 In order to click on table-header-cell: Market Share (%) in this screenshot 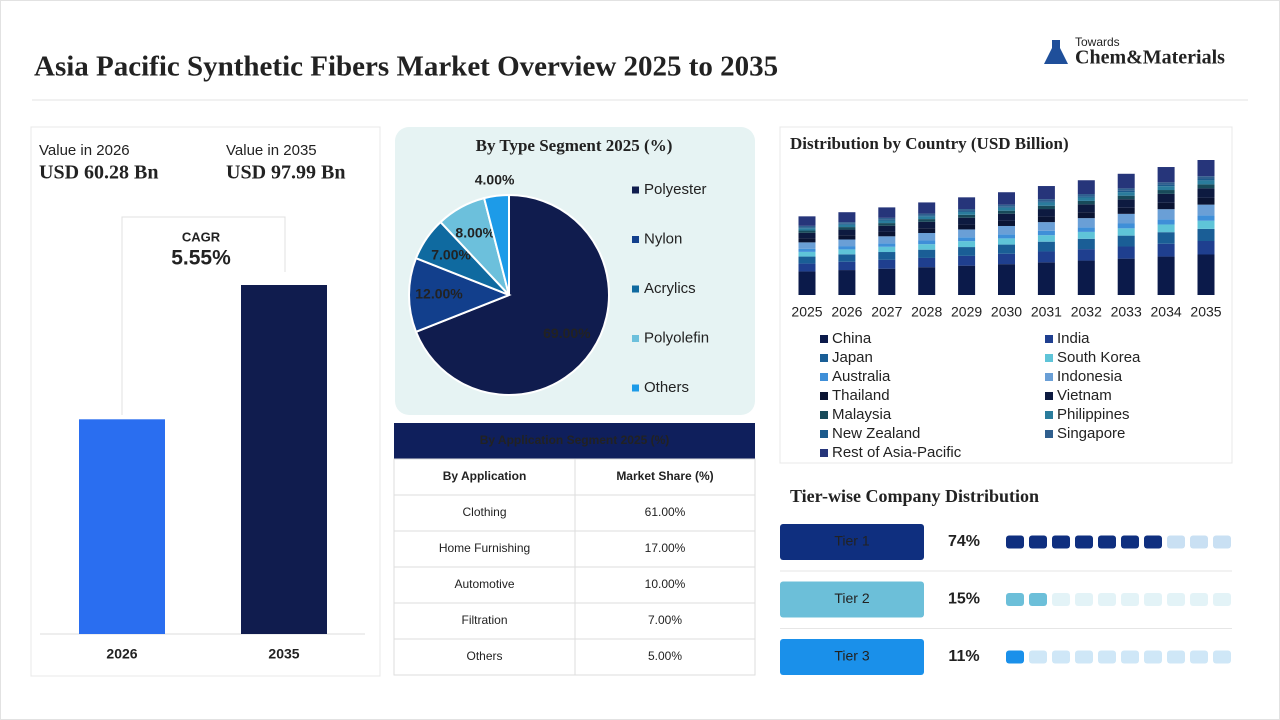, I will do `click(664, 476)`.